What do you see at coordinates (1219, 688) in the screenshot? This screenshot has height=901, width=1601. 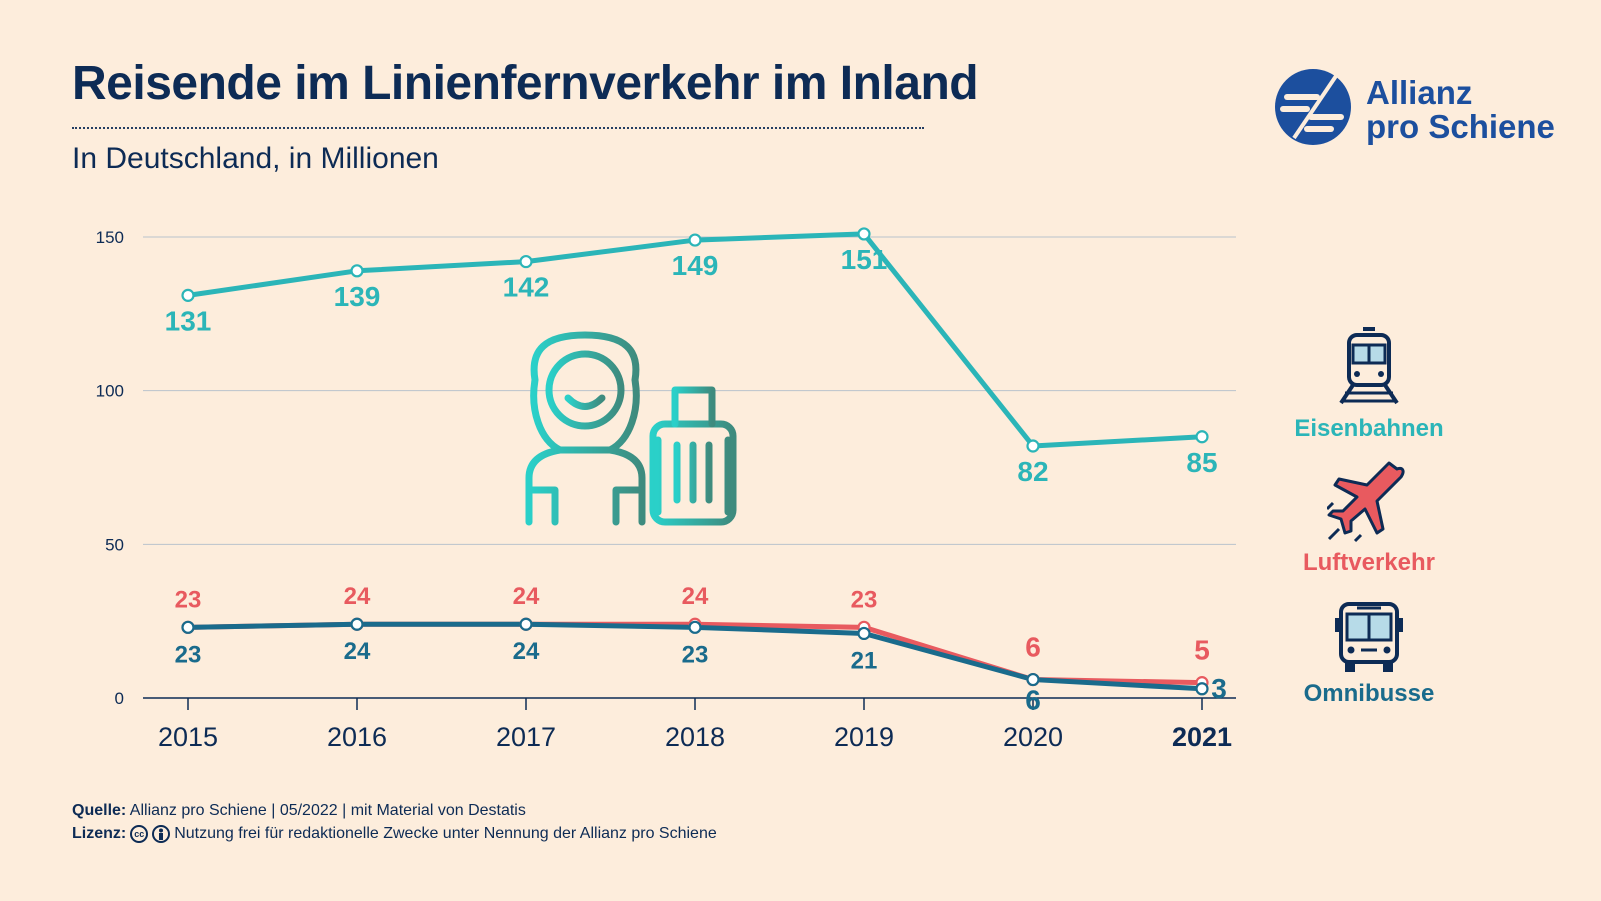 I see `data-label-omnibusse: 3` at bounding box center [1219, 688].